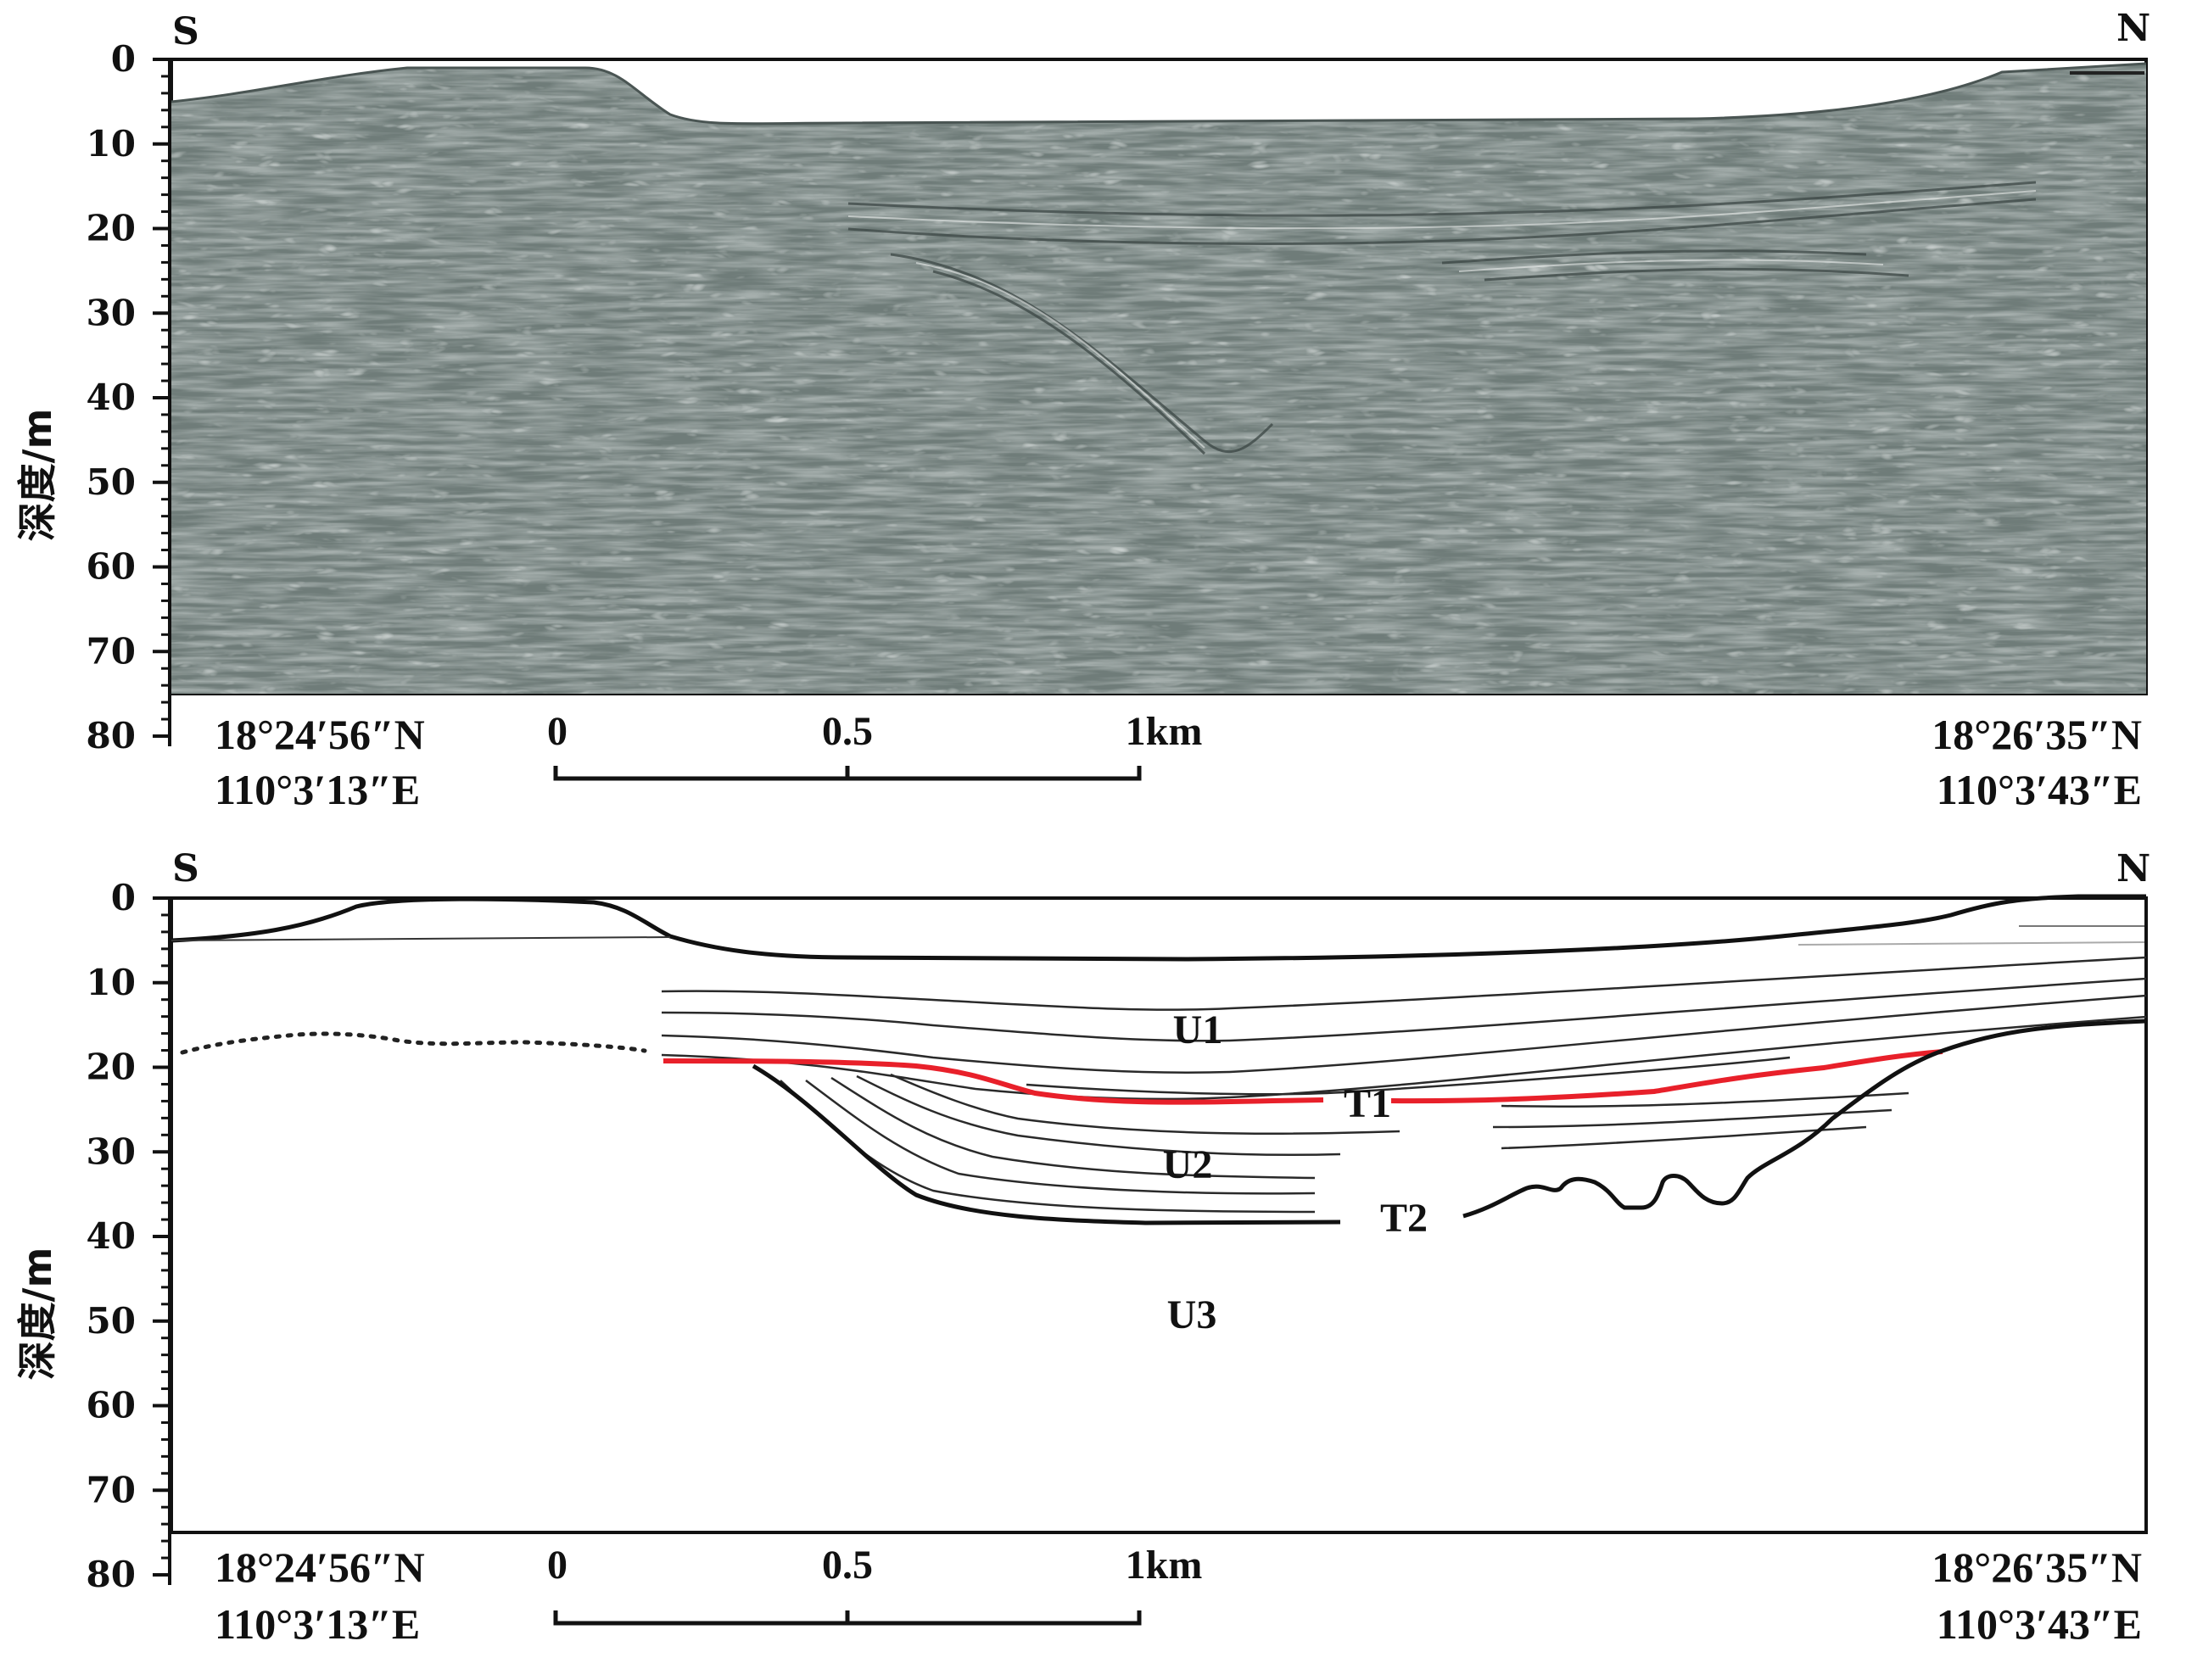 Image resolution: width=2186 pixels, height=1680 pixels. What do you see at coordinates (1303, 1077) in the screenshot?
I see `t1-reflector` at bounding box center [1303, 1077].